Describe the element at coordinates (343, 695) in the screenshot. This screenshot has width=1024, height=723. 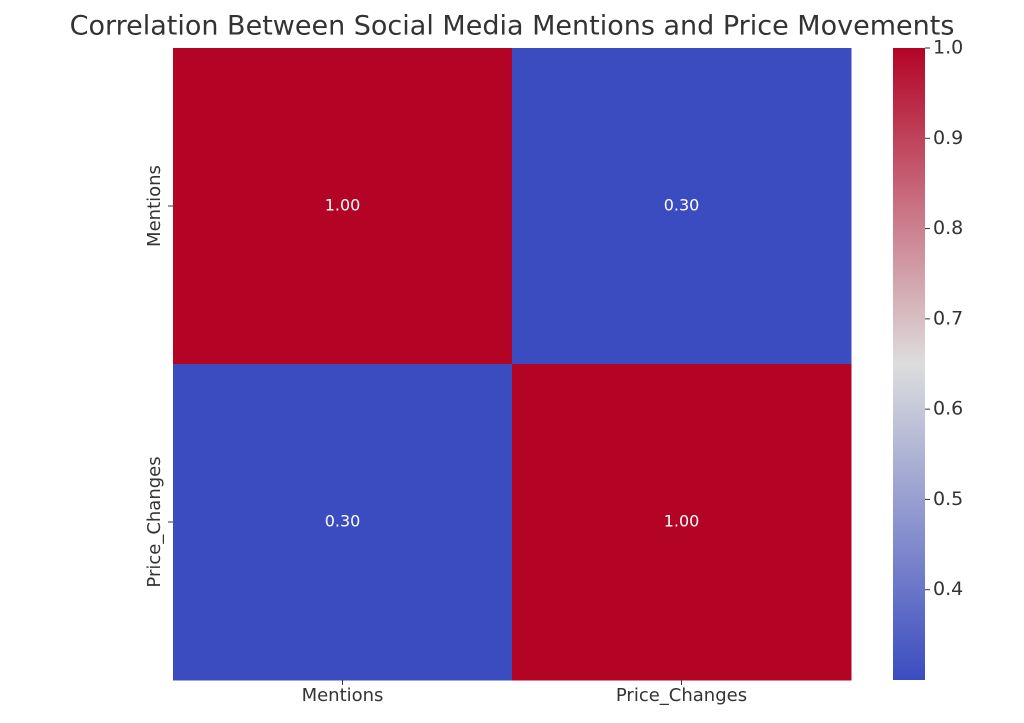
I see `x-tick-label: Mentions` at that location.